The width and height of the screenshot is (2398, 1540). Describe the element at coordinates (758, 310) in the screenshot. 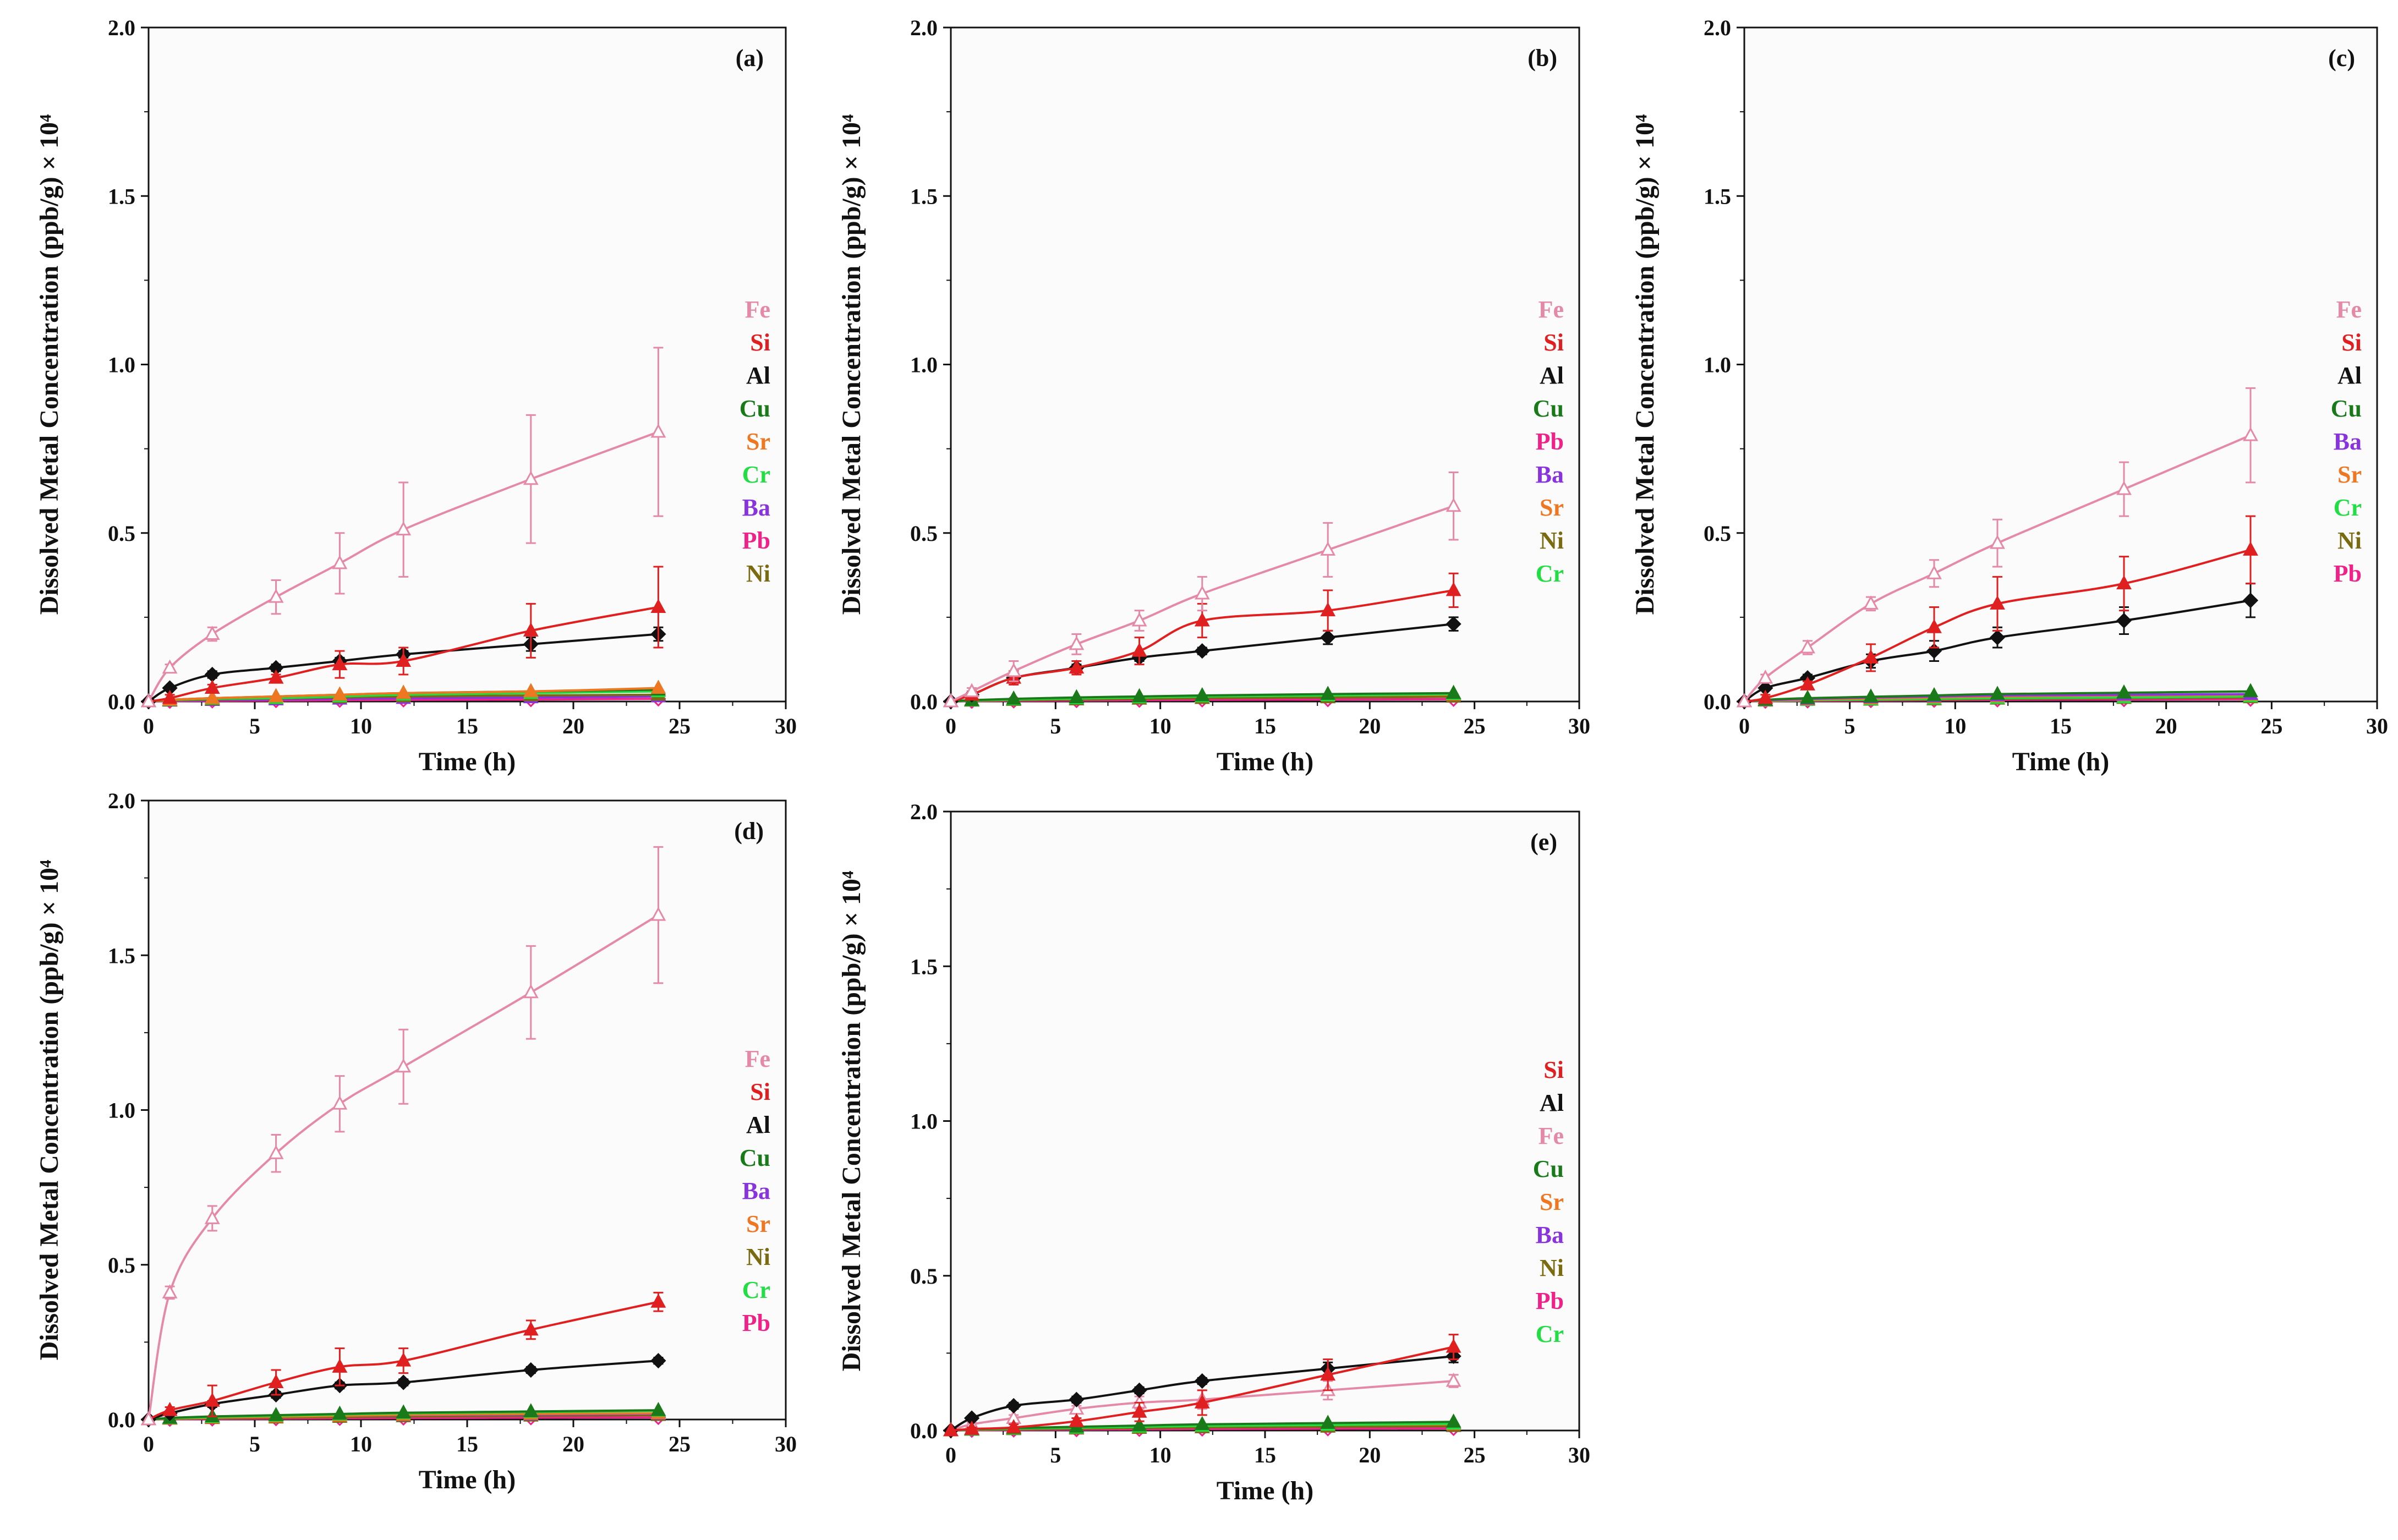

I see `legend-entry-fe: Fe` at that location.